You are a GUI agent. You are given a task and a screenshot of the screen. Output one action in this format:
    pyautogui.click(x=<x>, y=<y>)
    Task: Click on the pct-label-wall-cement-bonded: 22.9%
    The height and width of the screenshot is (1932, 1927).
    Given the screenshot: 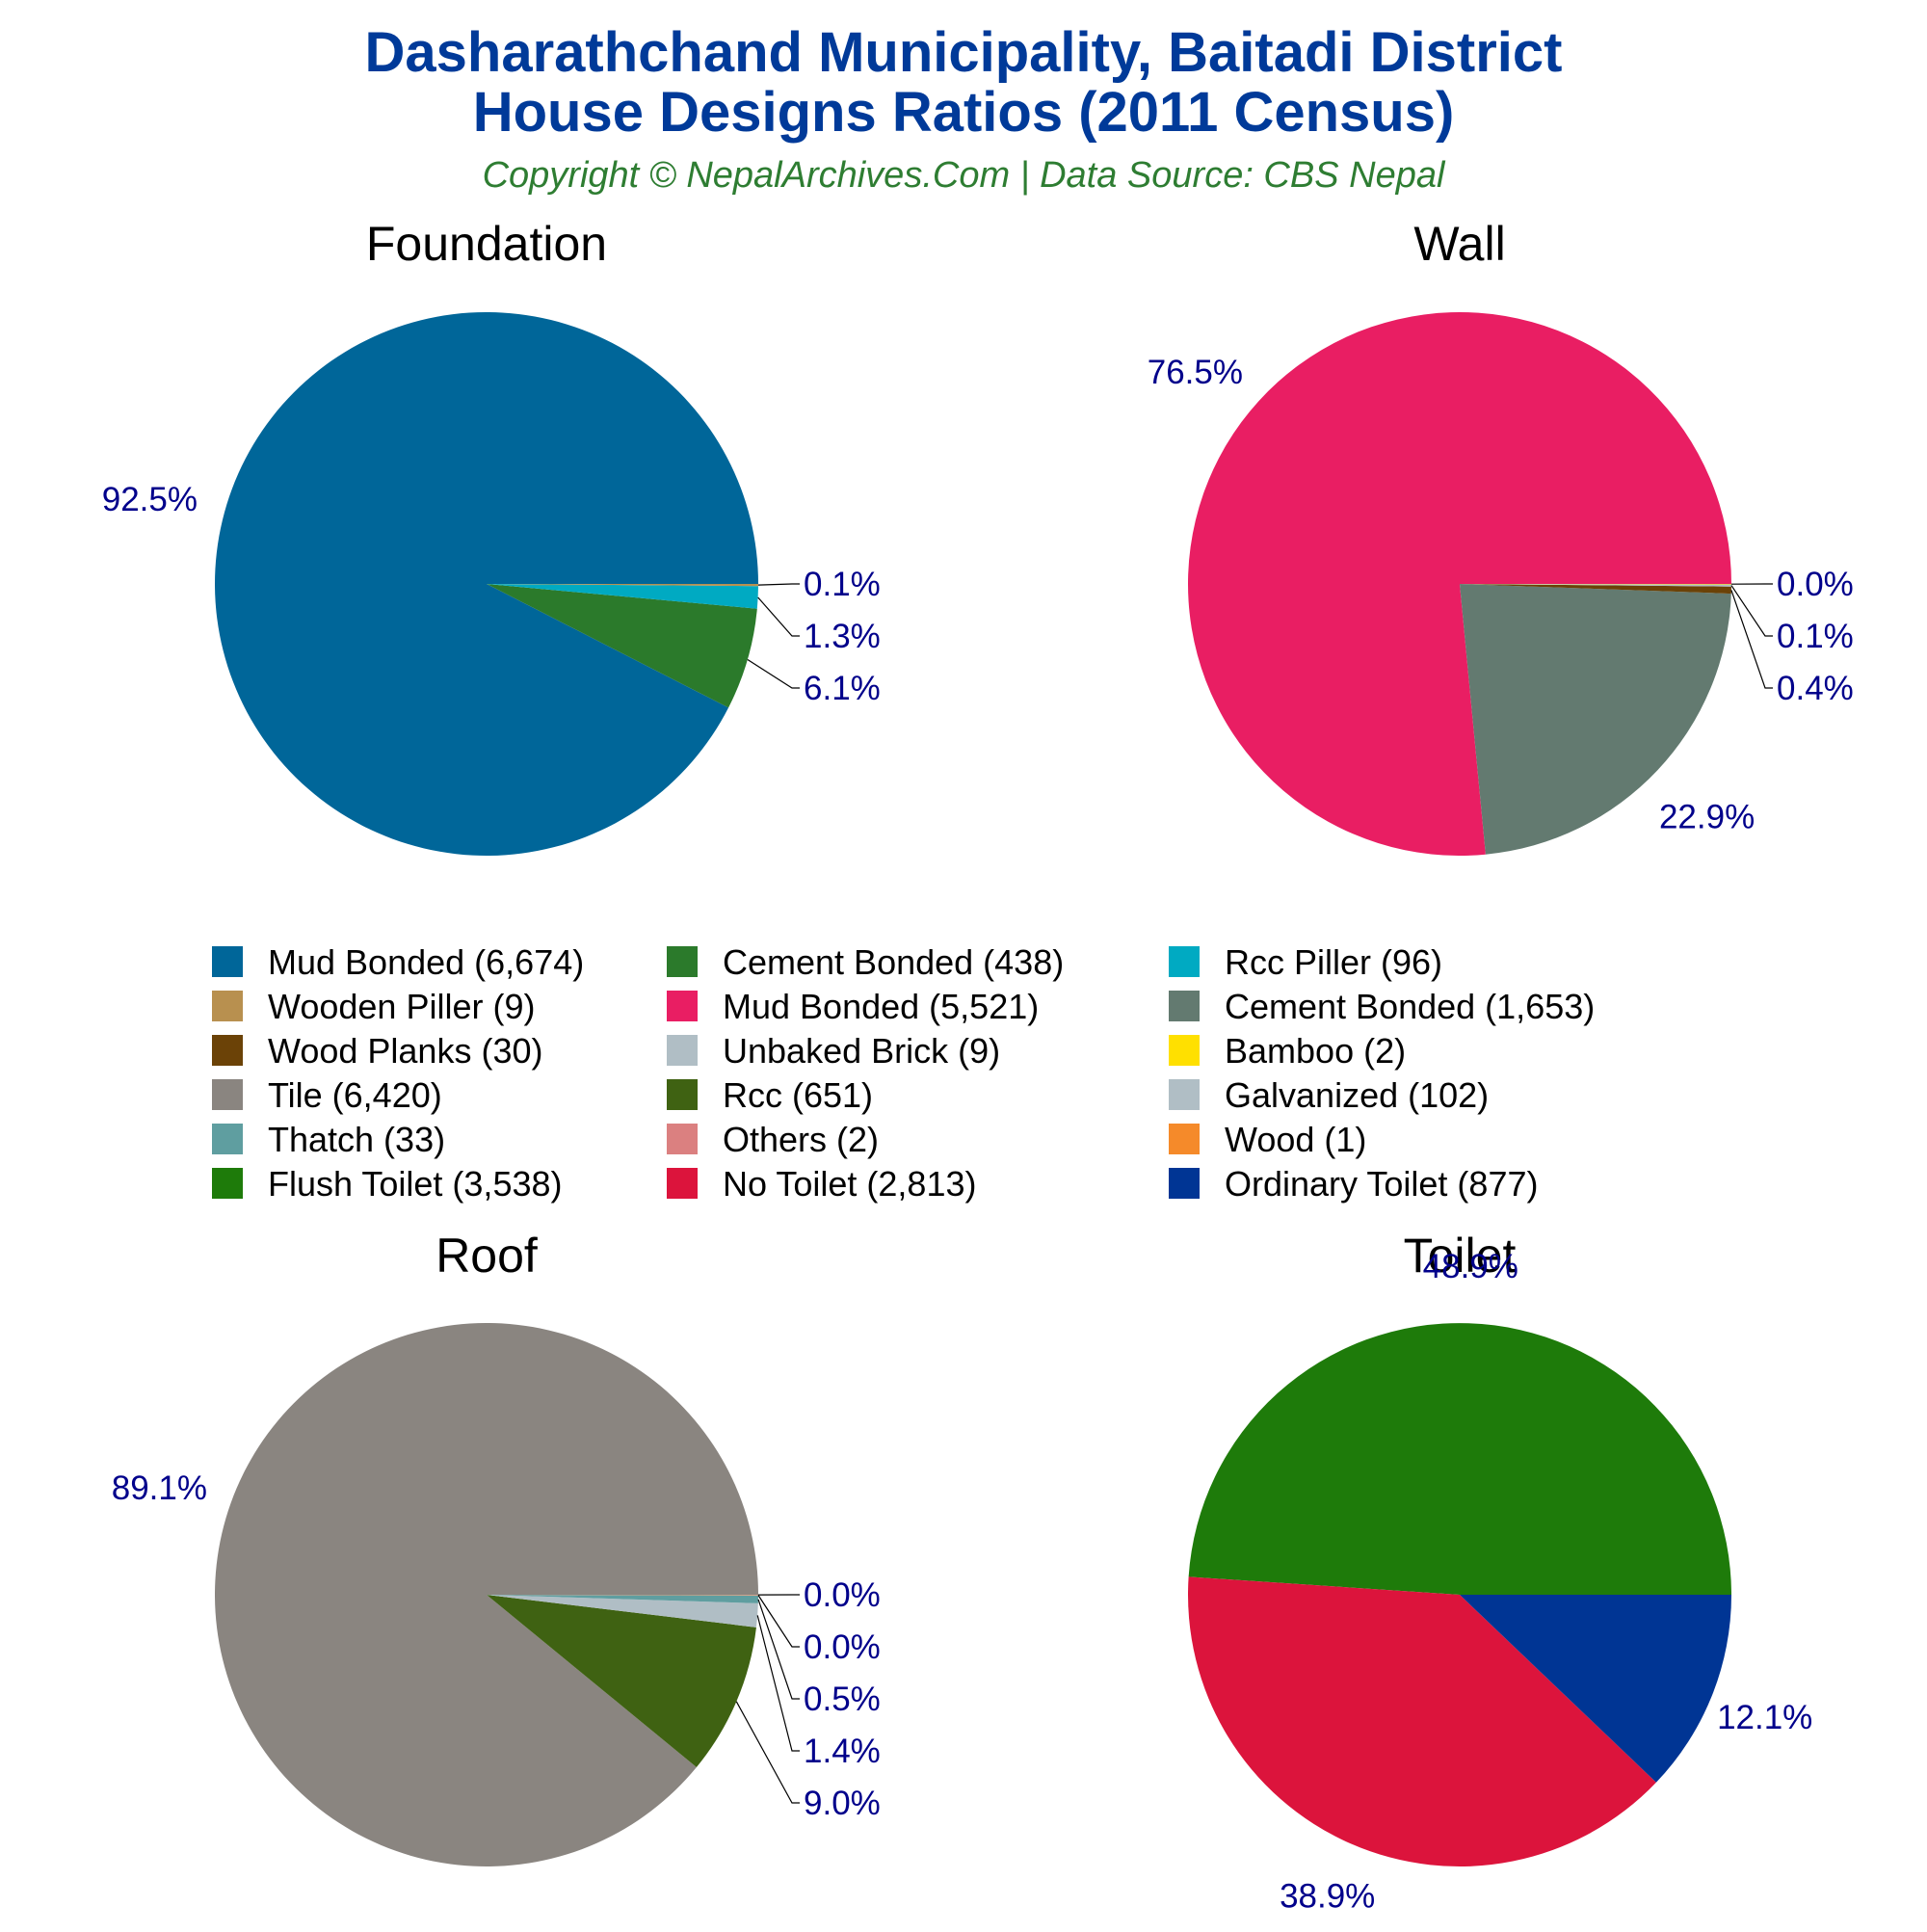 What is the action you would take?
    pyautogui.click(x=1707, y=817)
    